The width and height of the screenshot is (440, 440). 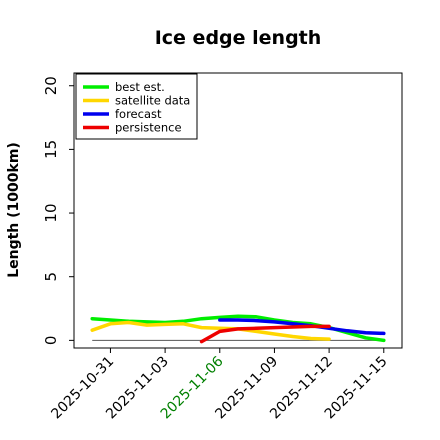 What do you see at coordinates (265, 334) in the screenshot?
I see `series-line-persistence` at bounding box center [265, 334].